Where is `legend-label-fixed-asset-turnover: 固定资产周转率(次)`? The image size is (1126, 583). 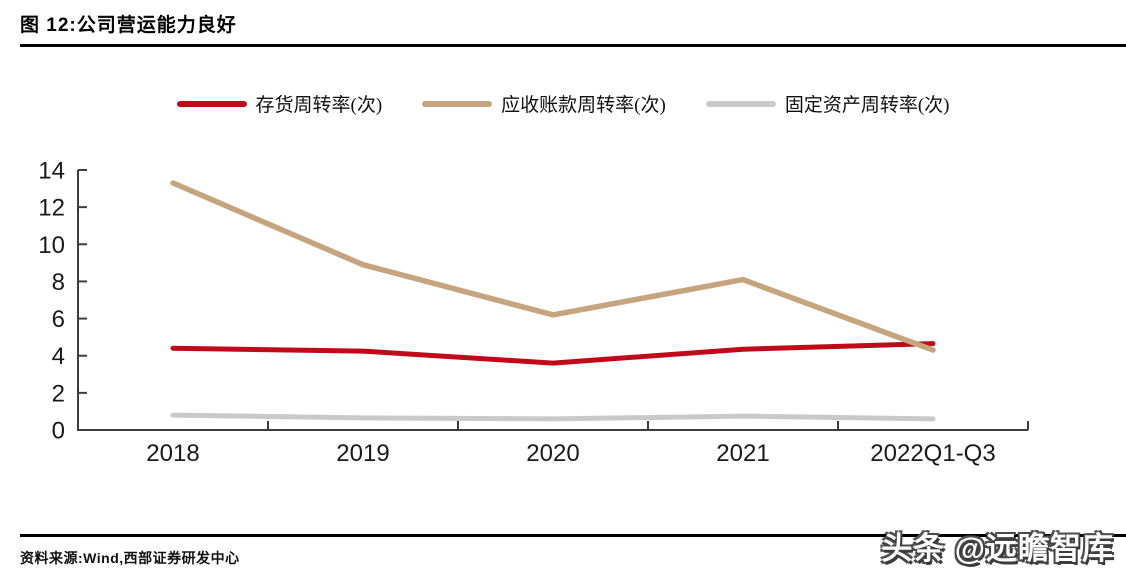 legend-label-fixed-asset-turnover: 固定资产周转率(次) is located at coordinates (867, 105).